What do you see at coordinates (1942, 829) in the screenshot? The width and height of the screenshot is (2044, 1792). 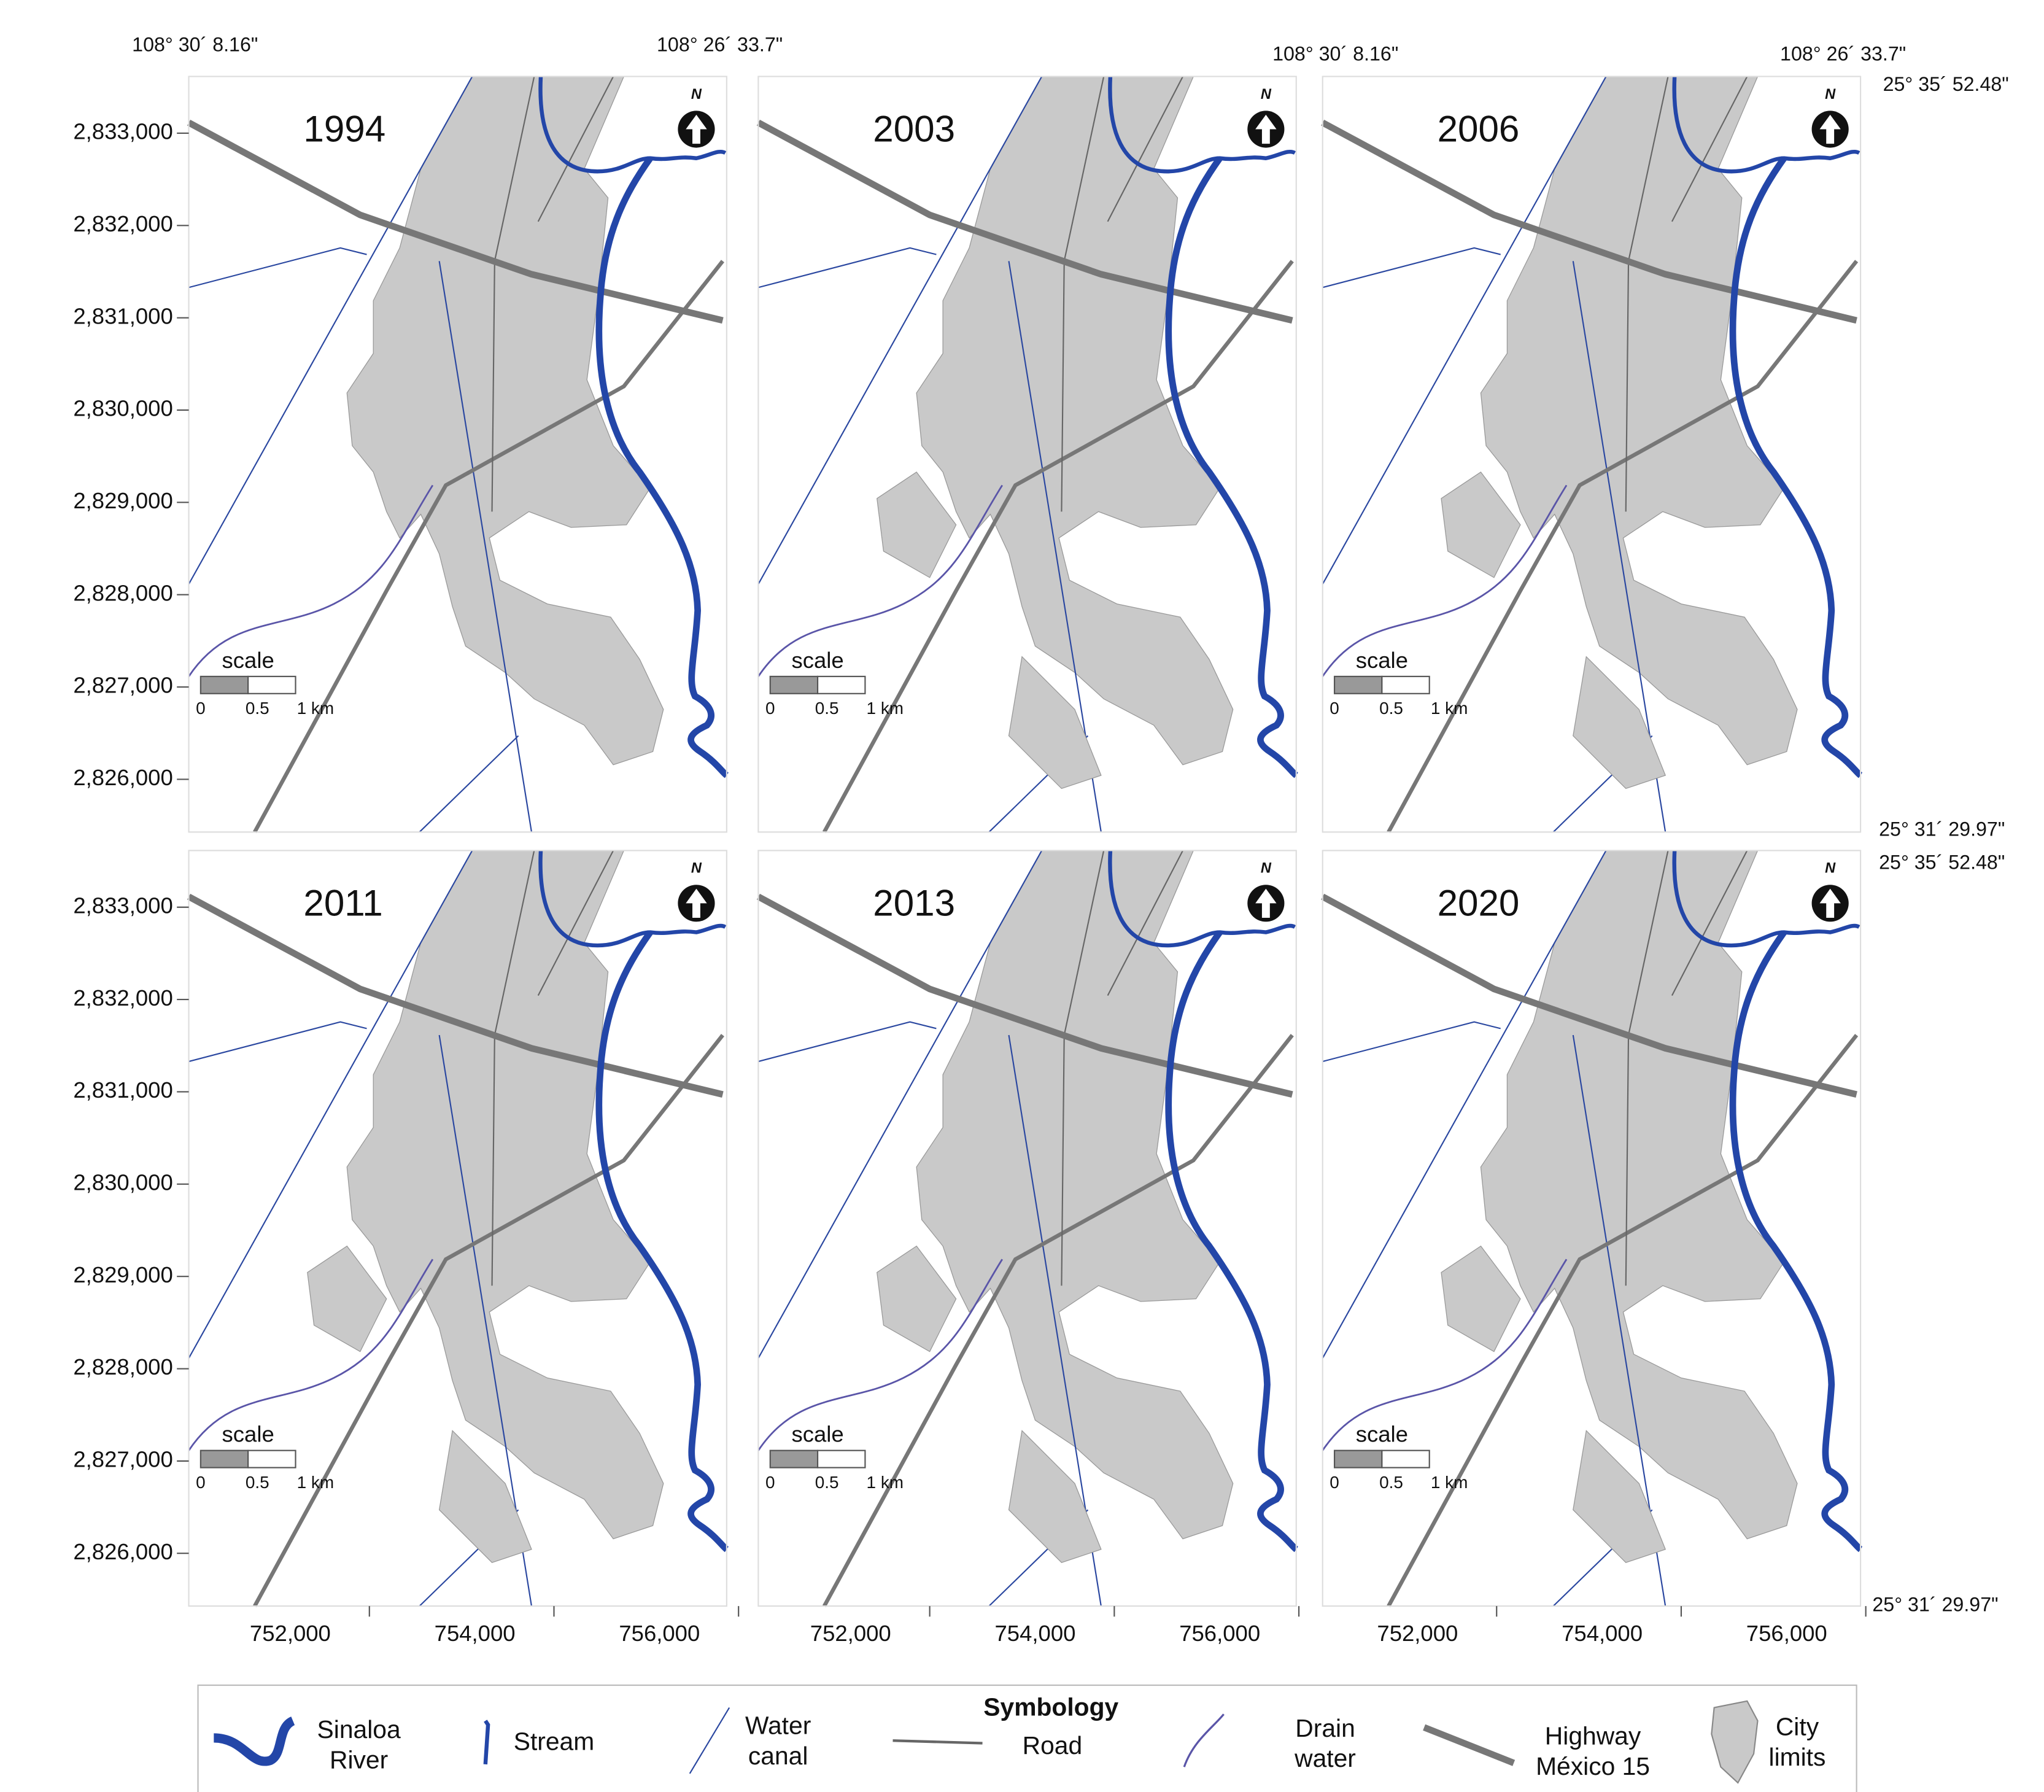 I see `coordinate-label: 25° 31´ 29.97"` at bounding box center [1942, 829].